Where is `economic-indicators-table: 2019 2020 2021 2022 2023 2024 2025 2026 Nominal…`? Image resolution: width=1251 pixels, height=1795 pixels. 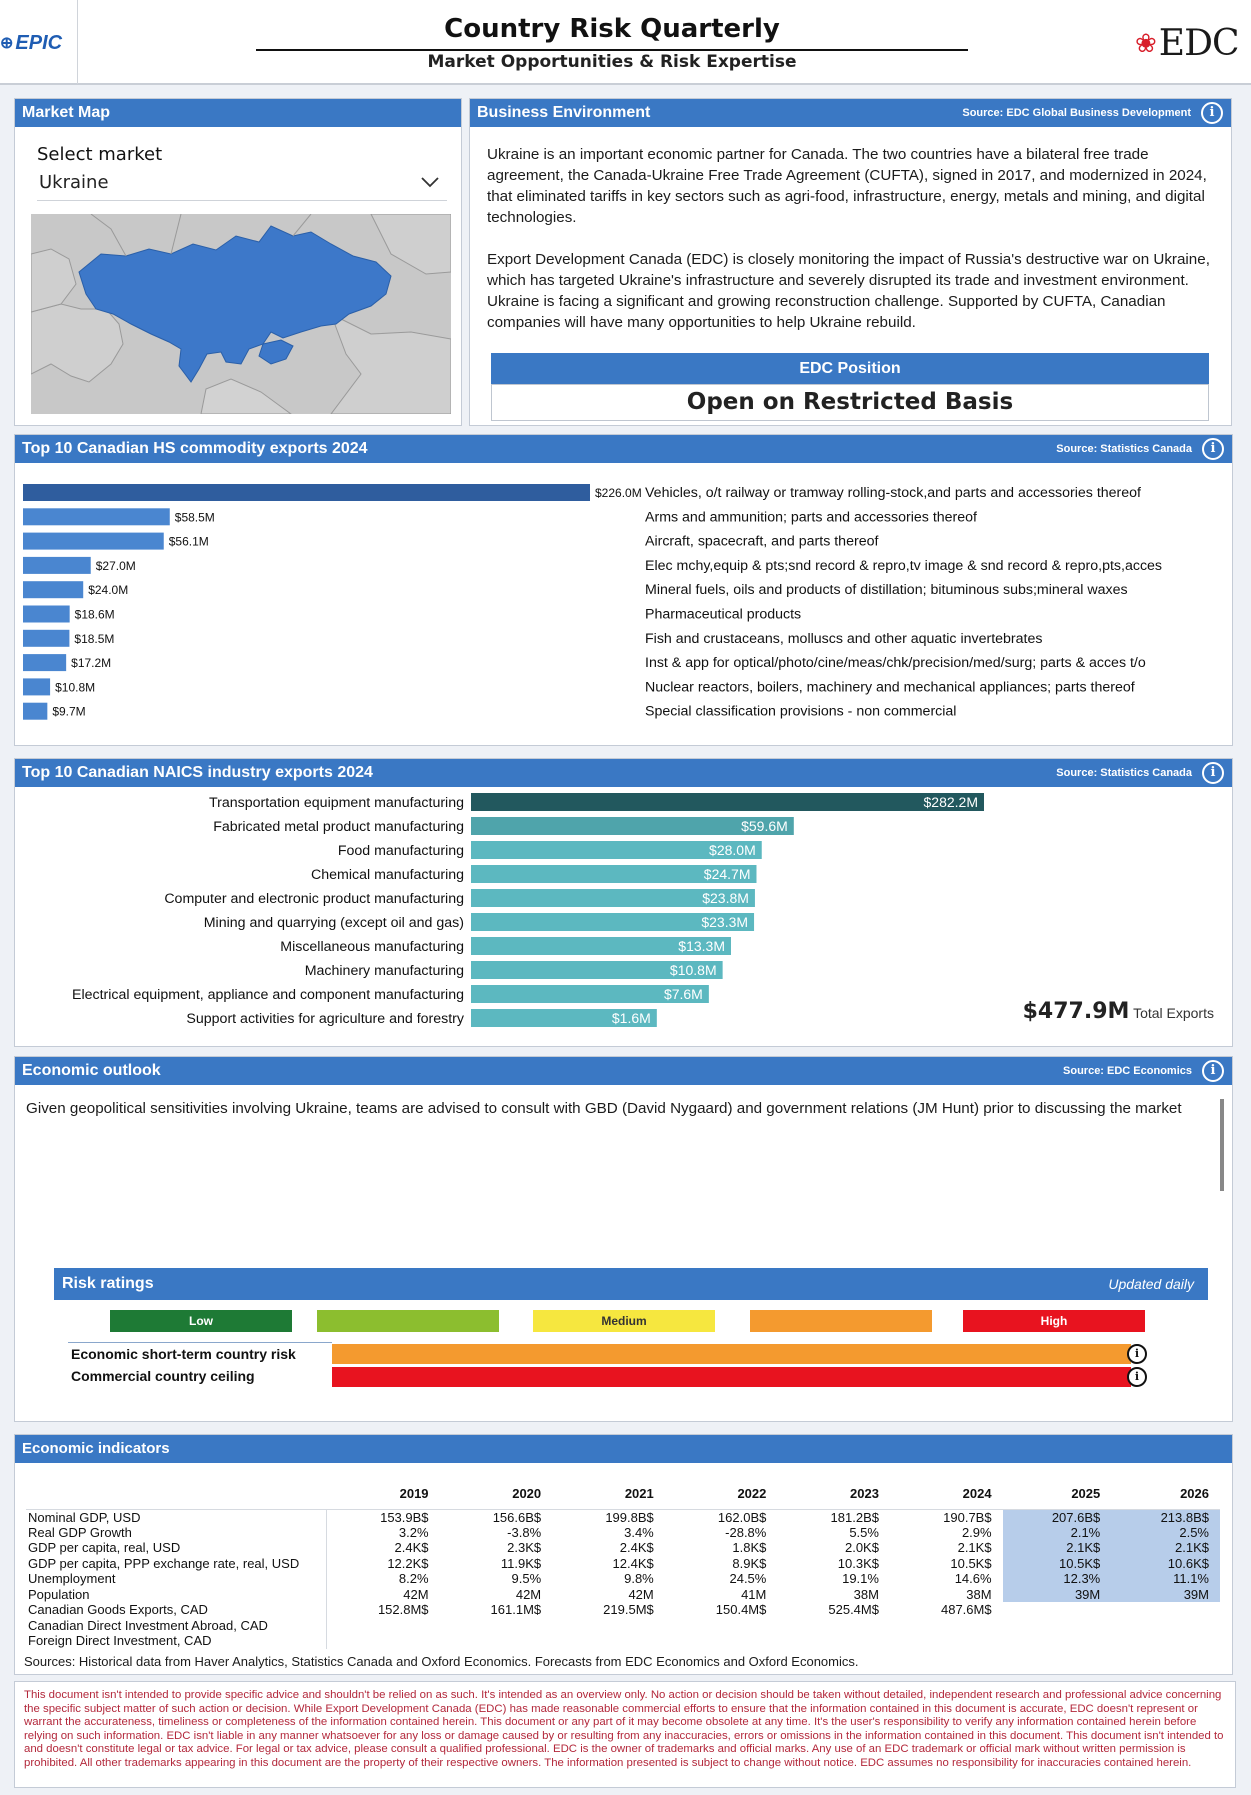 economic-indicators-table: 2019 2020 2021 2022 2023 2024 2025 2026 Nominal… is located at coordinates (623, 1564).